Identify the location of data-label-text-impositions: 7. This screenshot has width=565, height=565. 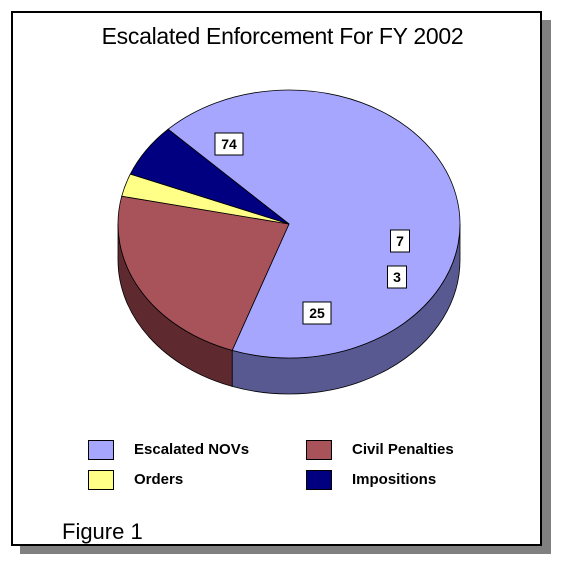
(400, 241).